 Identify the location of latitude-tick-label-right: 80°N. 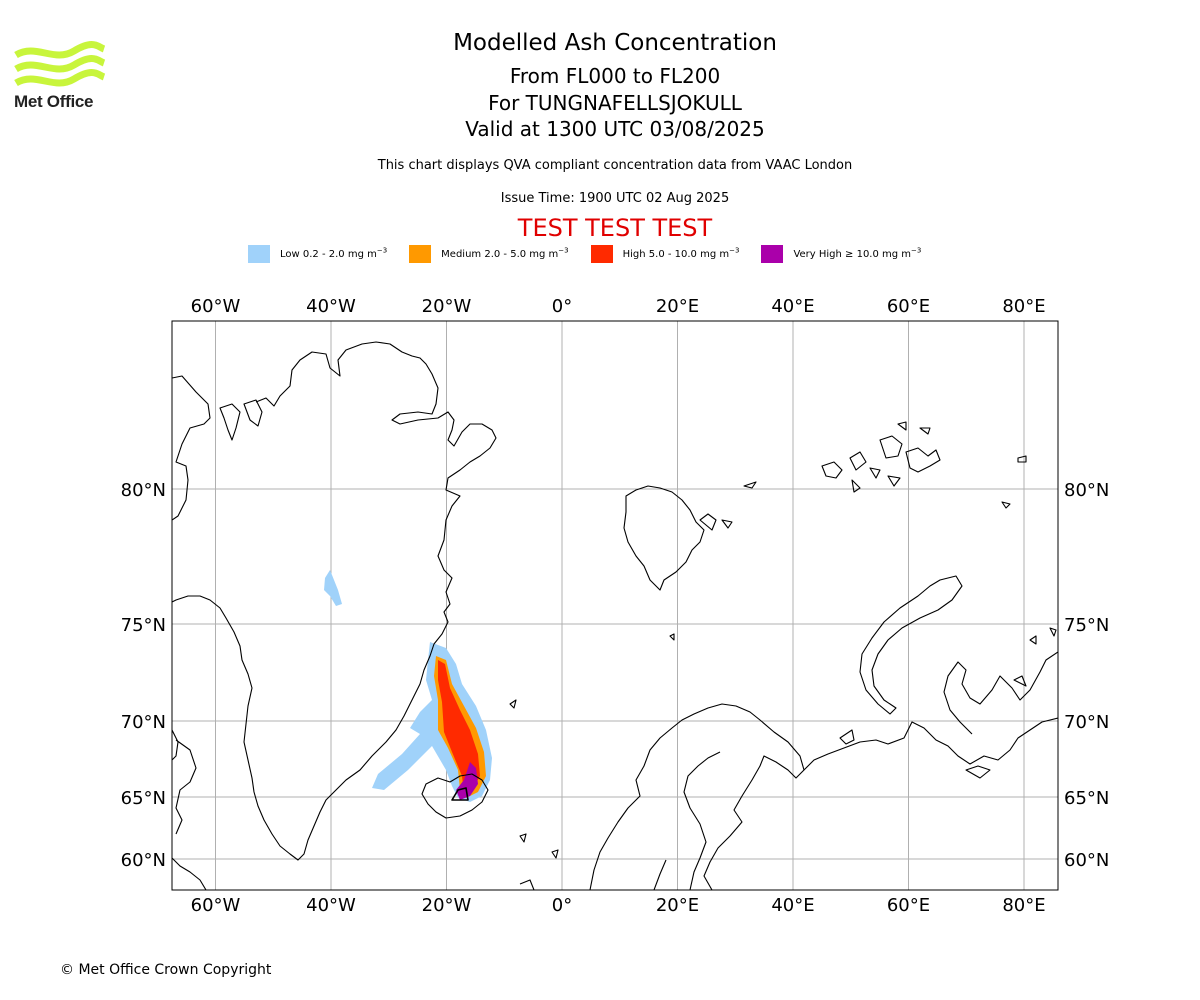
(1086, 490).